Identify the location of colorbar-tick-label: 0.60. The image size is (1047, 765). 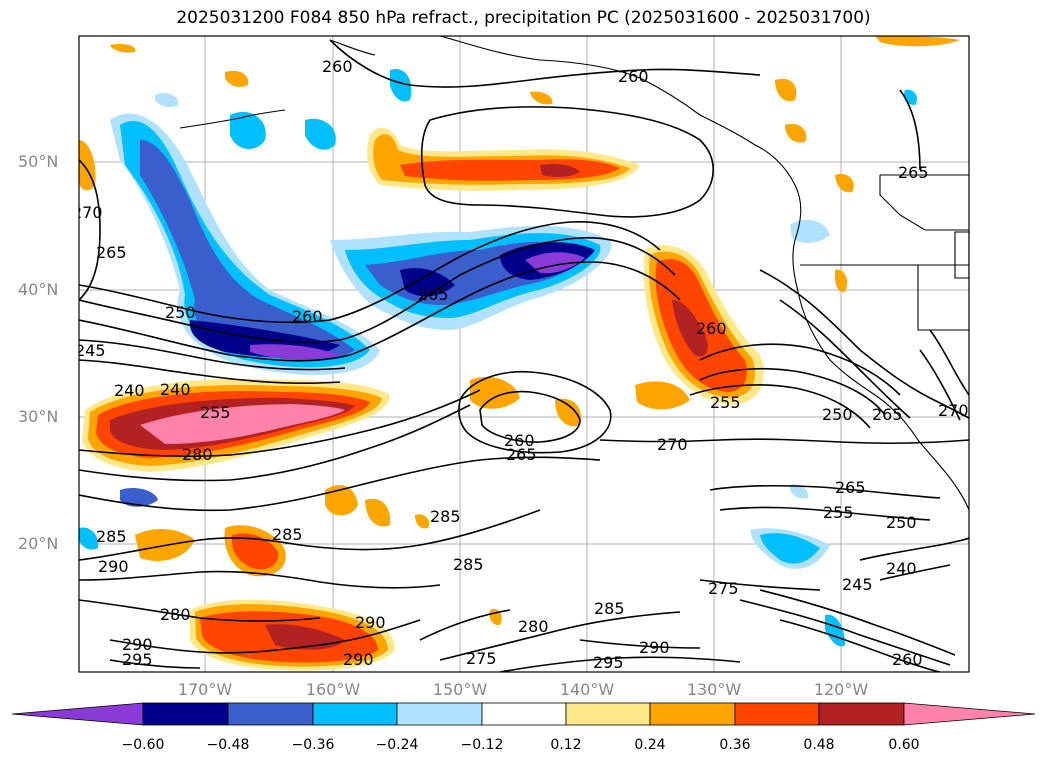
(904, 745).